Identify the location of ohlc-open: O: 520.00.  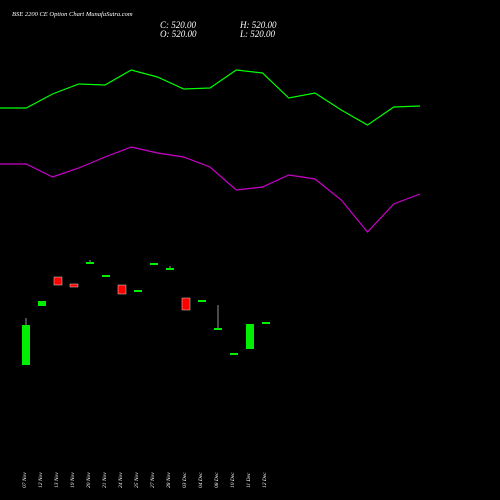
(178, 34).